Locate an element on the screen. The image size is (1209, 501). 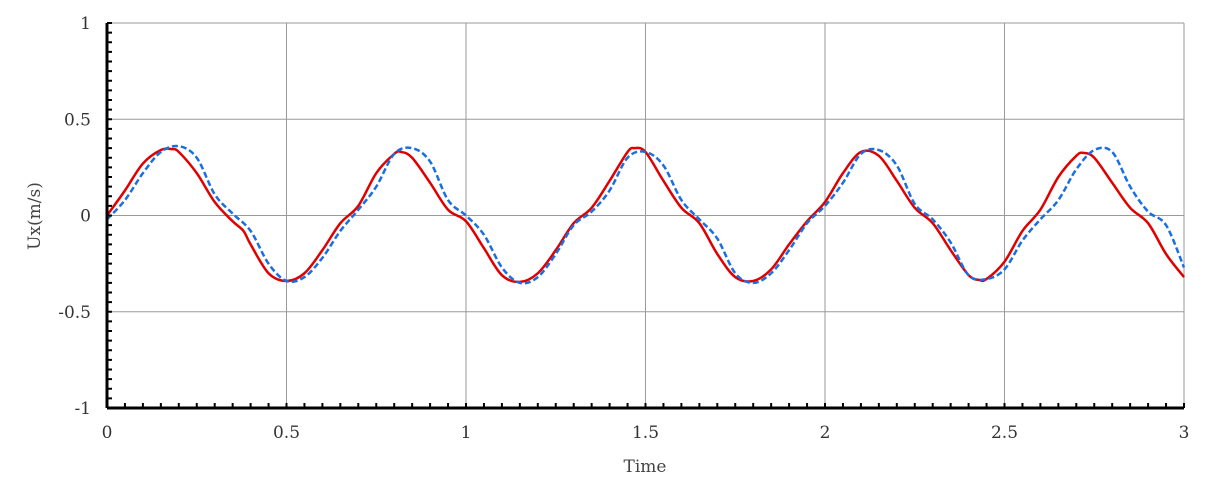
y-tick-label: 0.5 is located at coordinates (77, 120).